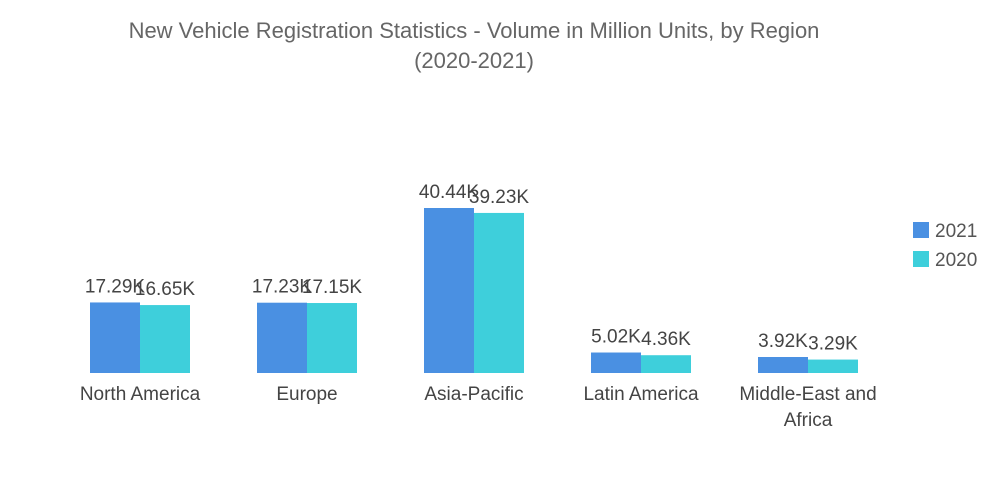 Image resolution: width=1000 pixels, height=504 pixels. Describe the element at coordinates (474, 60) in the screenshot. I see `chart-subtitle: (2020-2021)` at that location.